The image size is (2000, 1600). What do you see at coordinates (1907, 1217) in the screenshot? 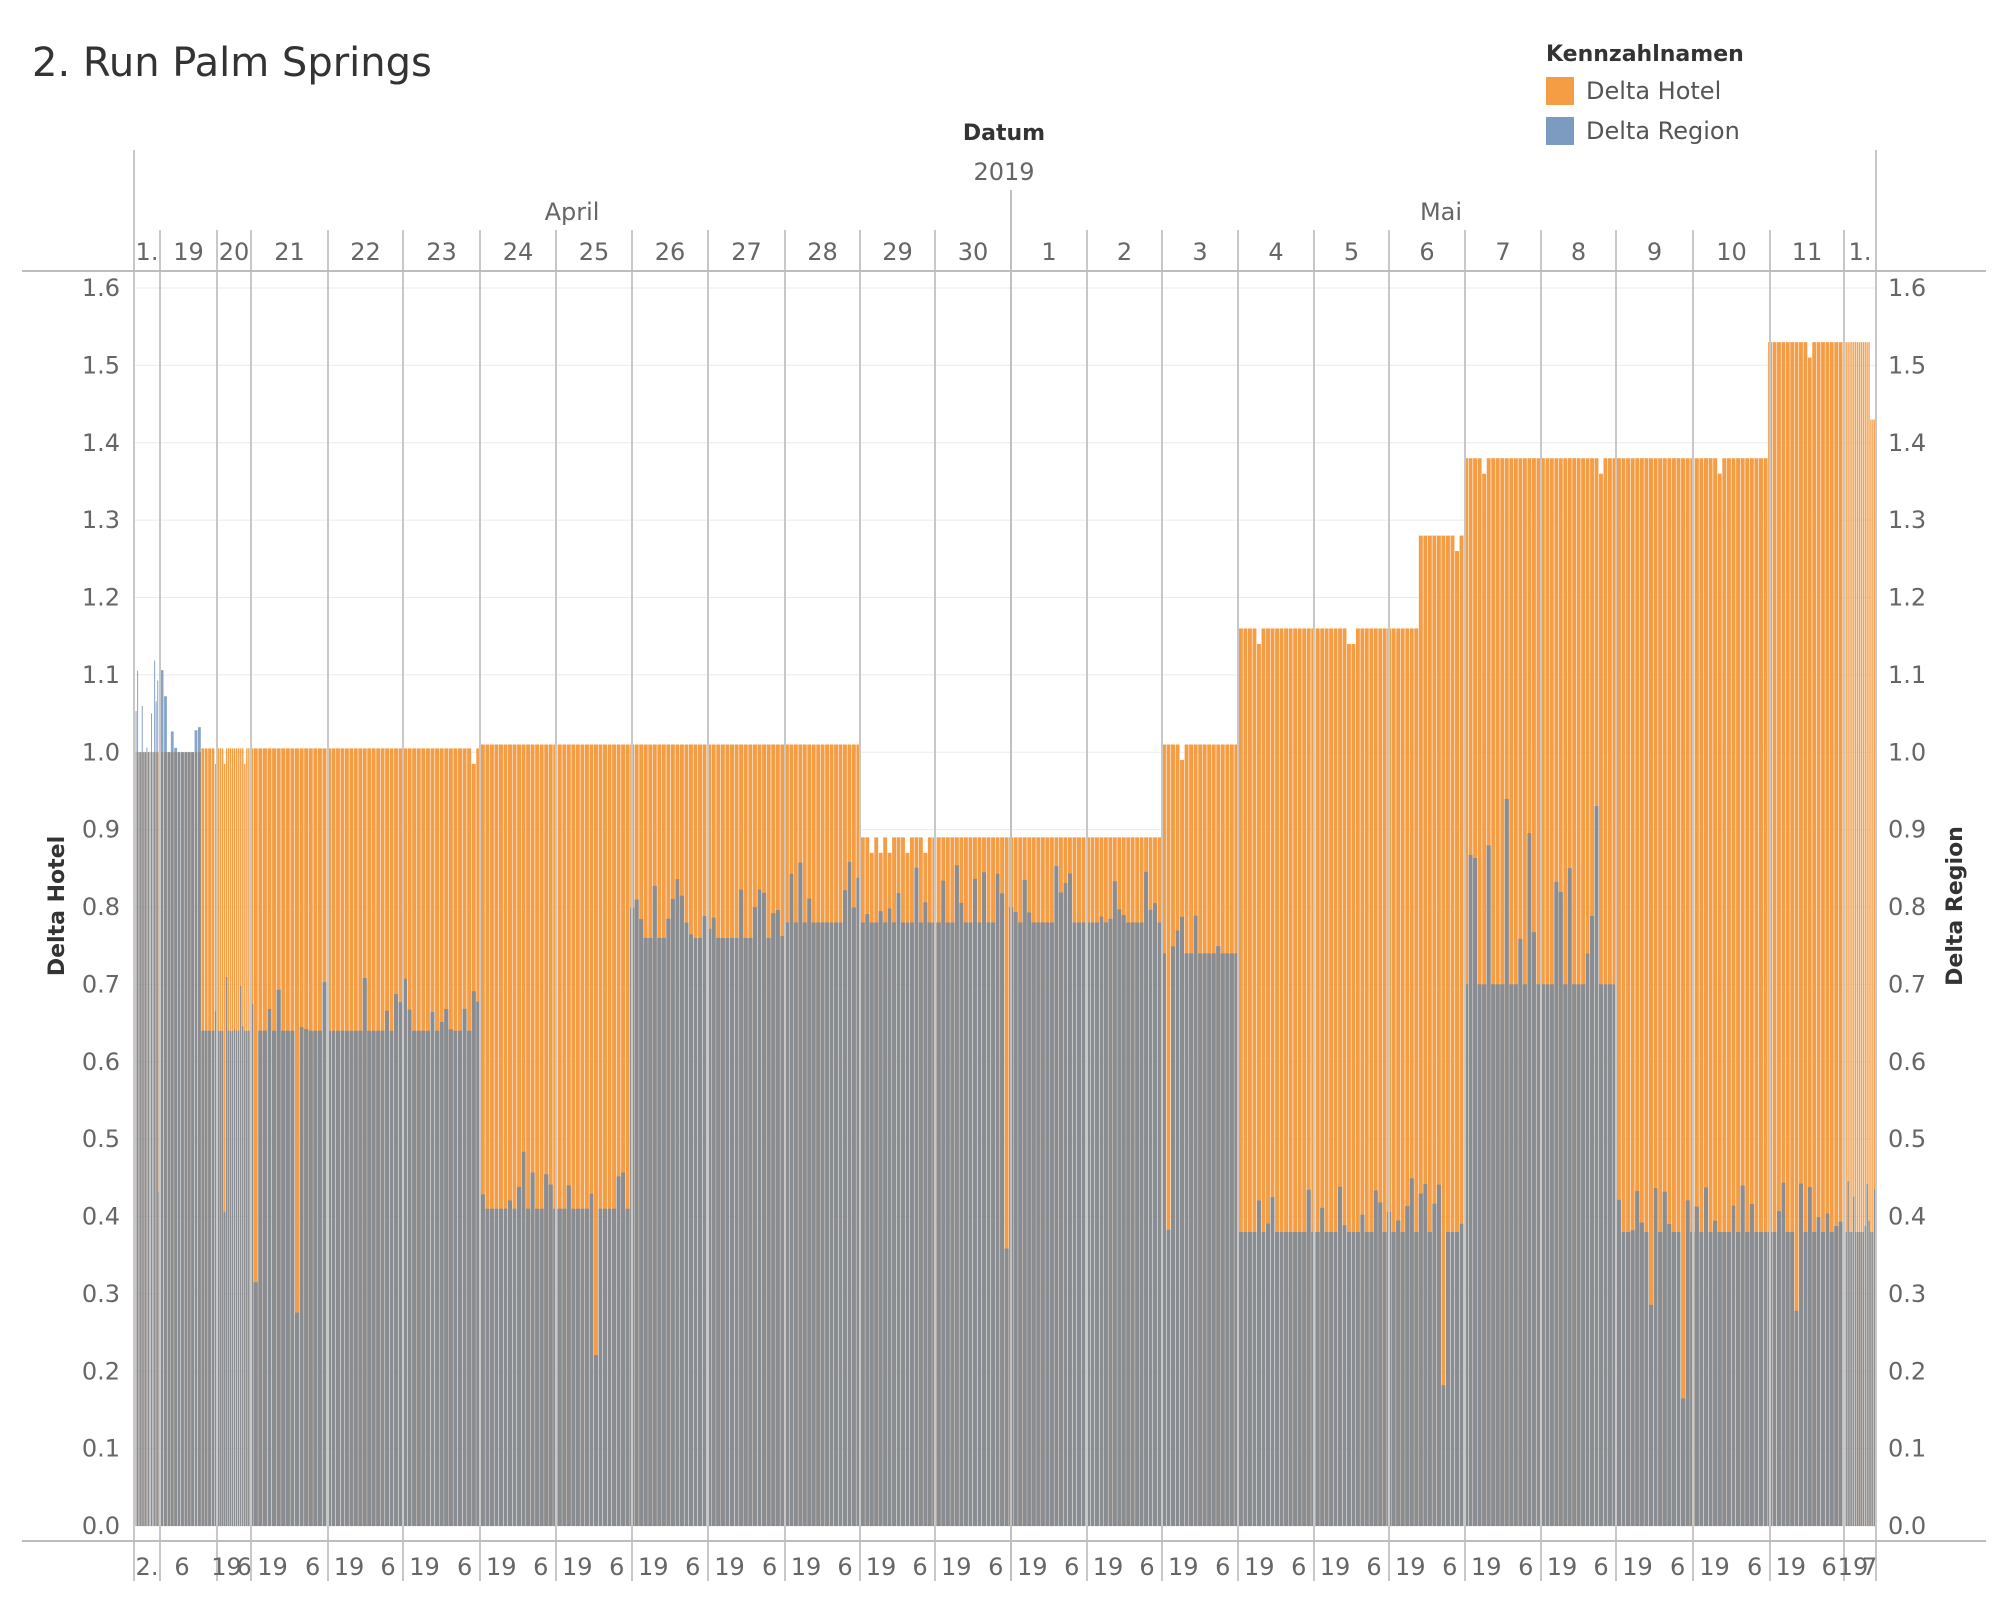
I see `ytick-right: 0.4` at bounding box center [1907, 1217].